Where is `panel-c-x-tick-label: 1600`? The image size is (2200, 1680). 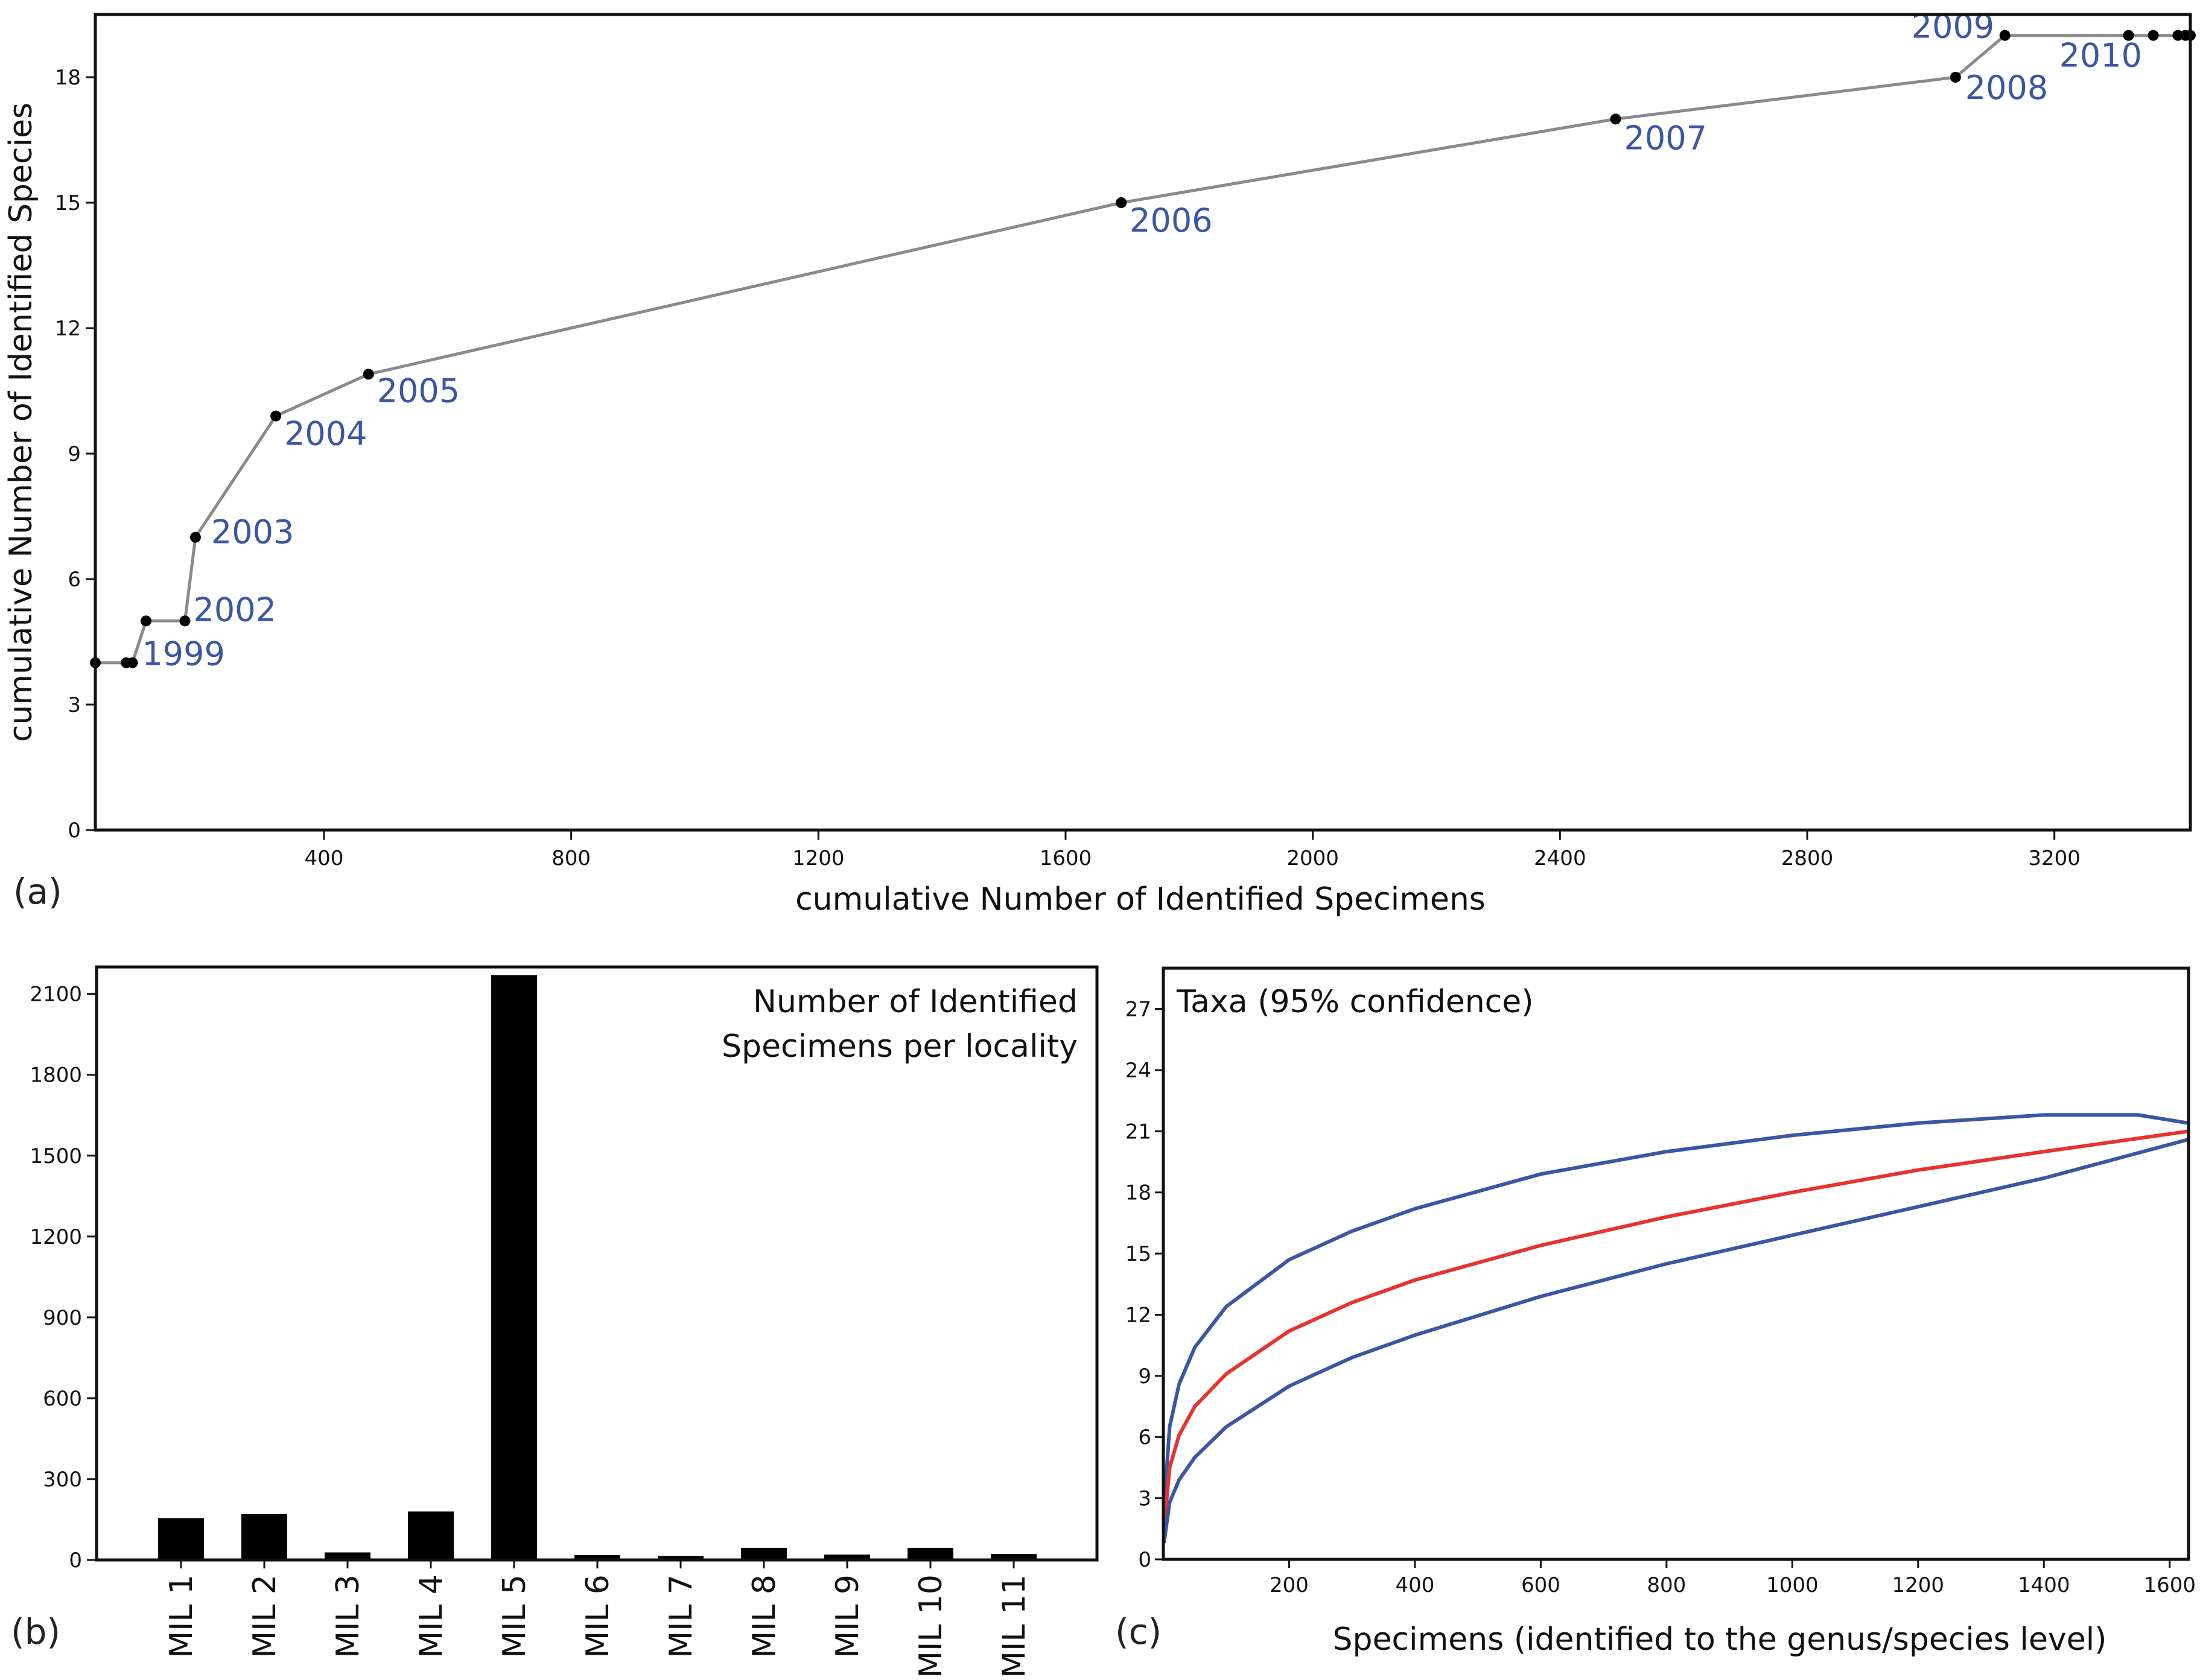 panel-c-x-tick-label: 1600 is located at coordinates (2169, 1585).